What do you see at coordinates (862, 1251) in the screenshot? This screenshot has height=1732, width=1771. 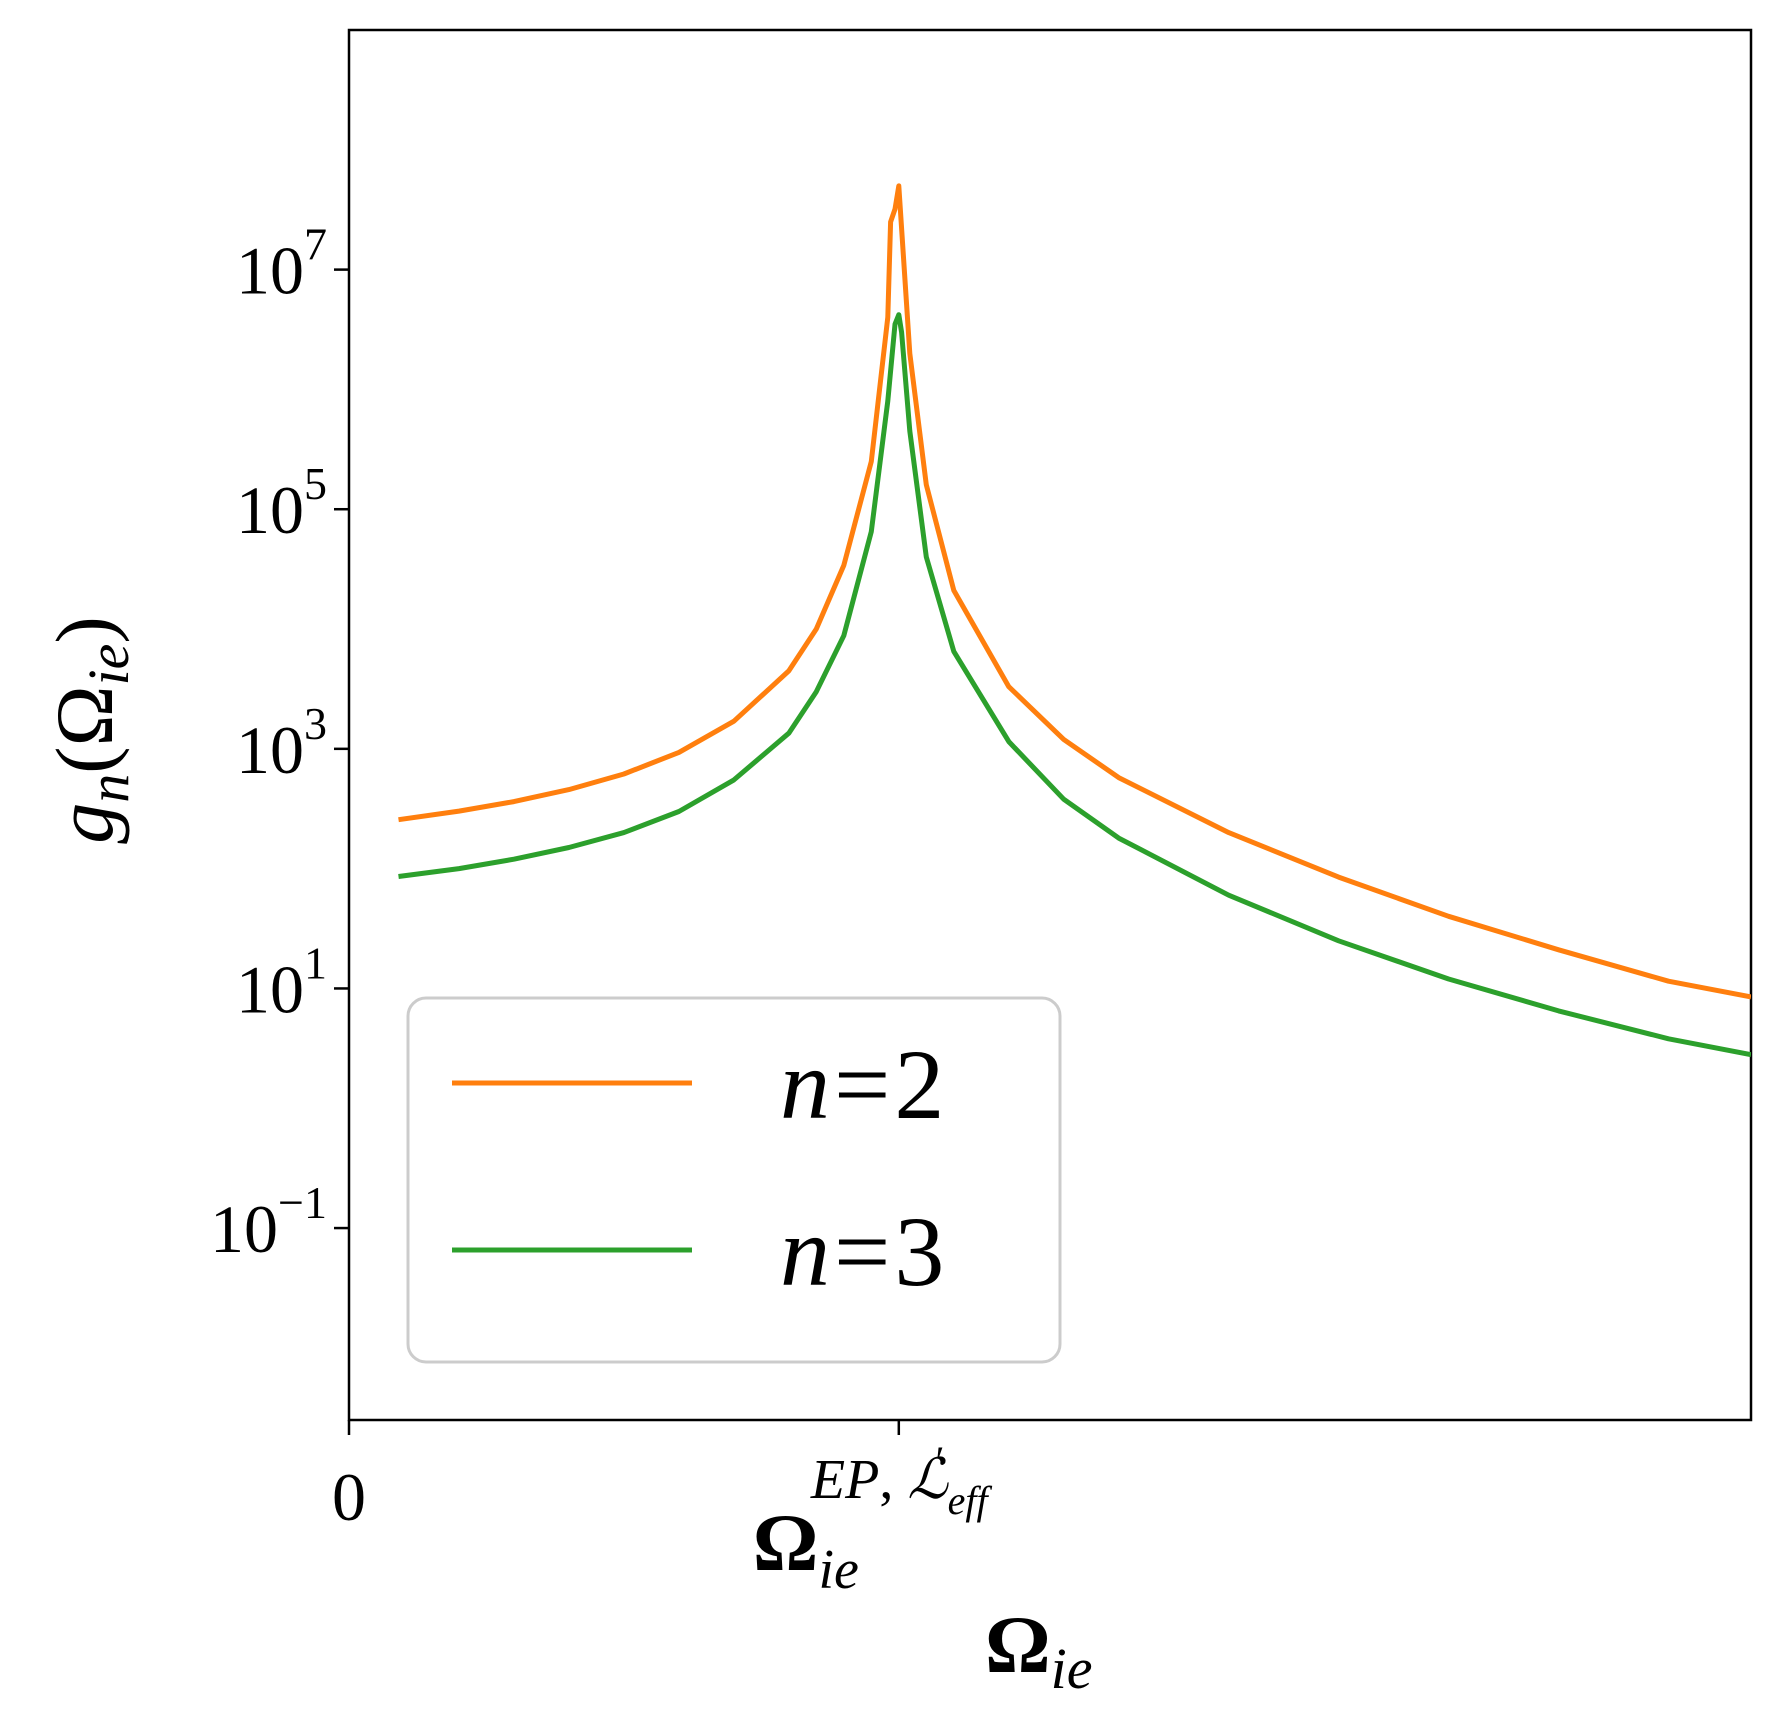 I see `legend-label-n3: n=3` at bounding box center [862, 1251].